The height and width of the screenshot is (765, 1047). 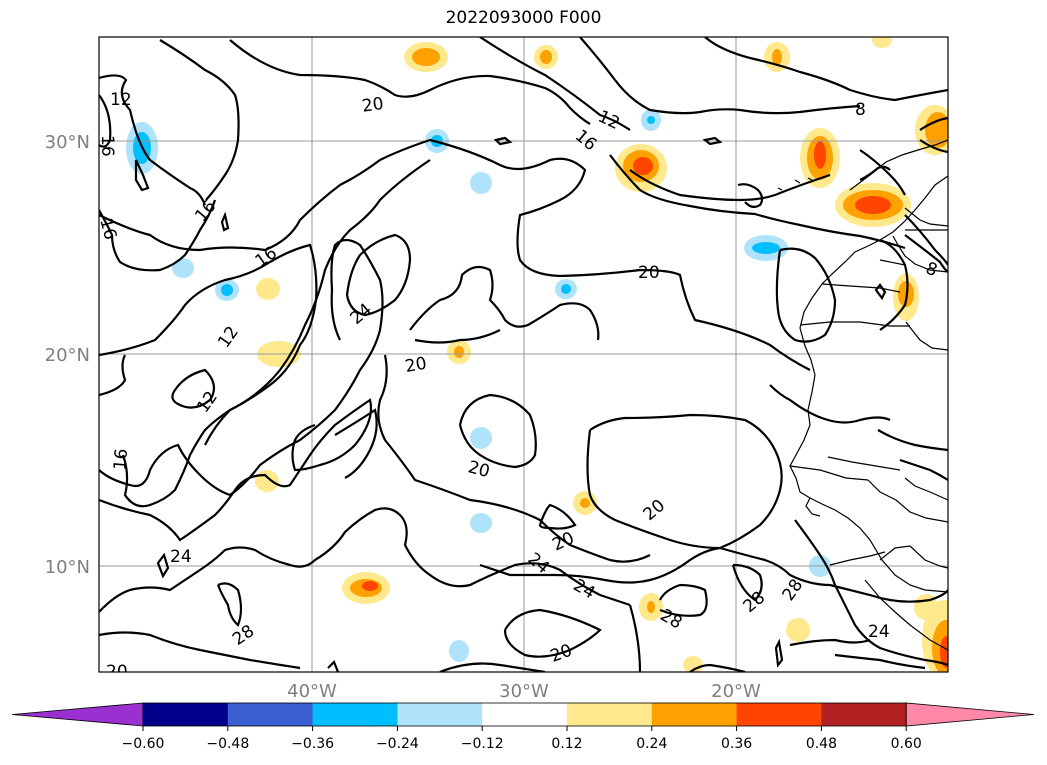 I want to click on contour-label: 12, so click(x=121, y=100).